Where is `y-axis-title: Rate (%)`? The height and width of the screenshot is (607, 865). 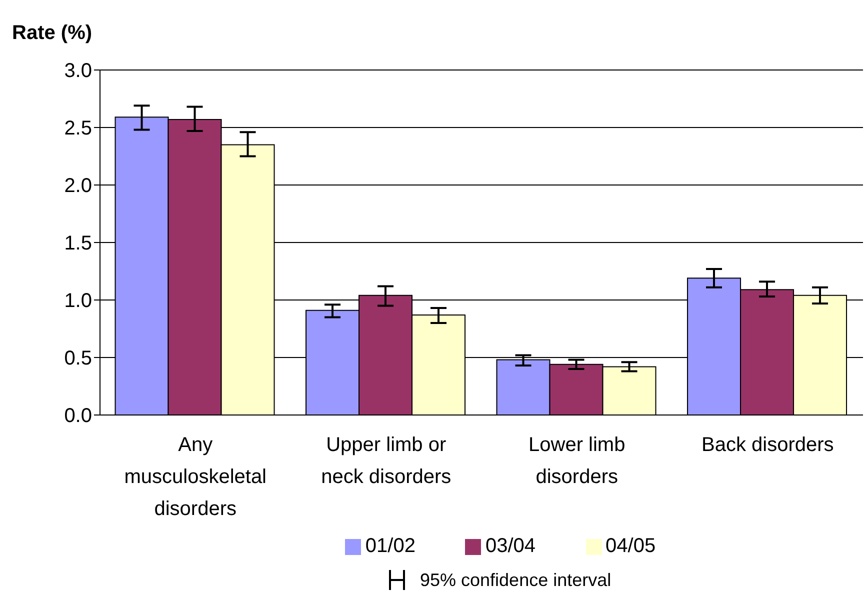
y-axis-title: Rate (%) is located at coordinates (52, 33).